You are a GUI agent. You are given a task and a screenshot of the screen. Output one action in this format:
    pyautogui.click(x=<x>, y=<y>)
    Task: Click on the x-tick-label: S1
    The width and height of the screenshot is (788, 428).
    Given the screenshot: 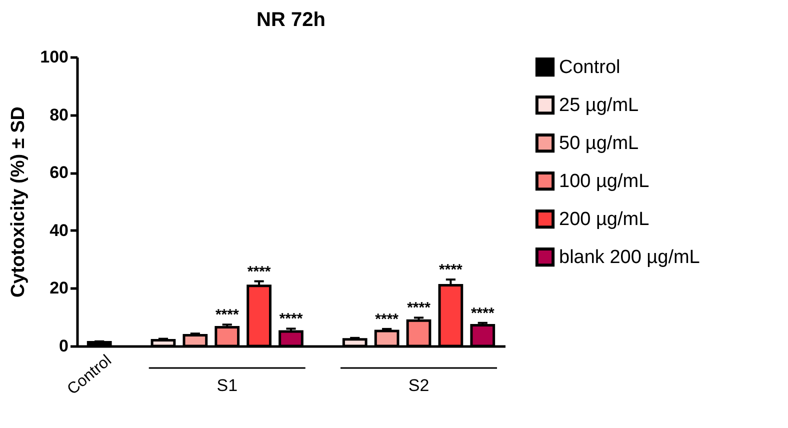 What is the action you would take?
    pyautogui.click(x=227, y=385)
    